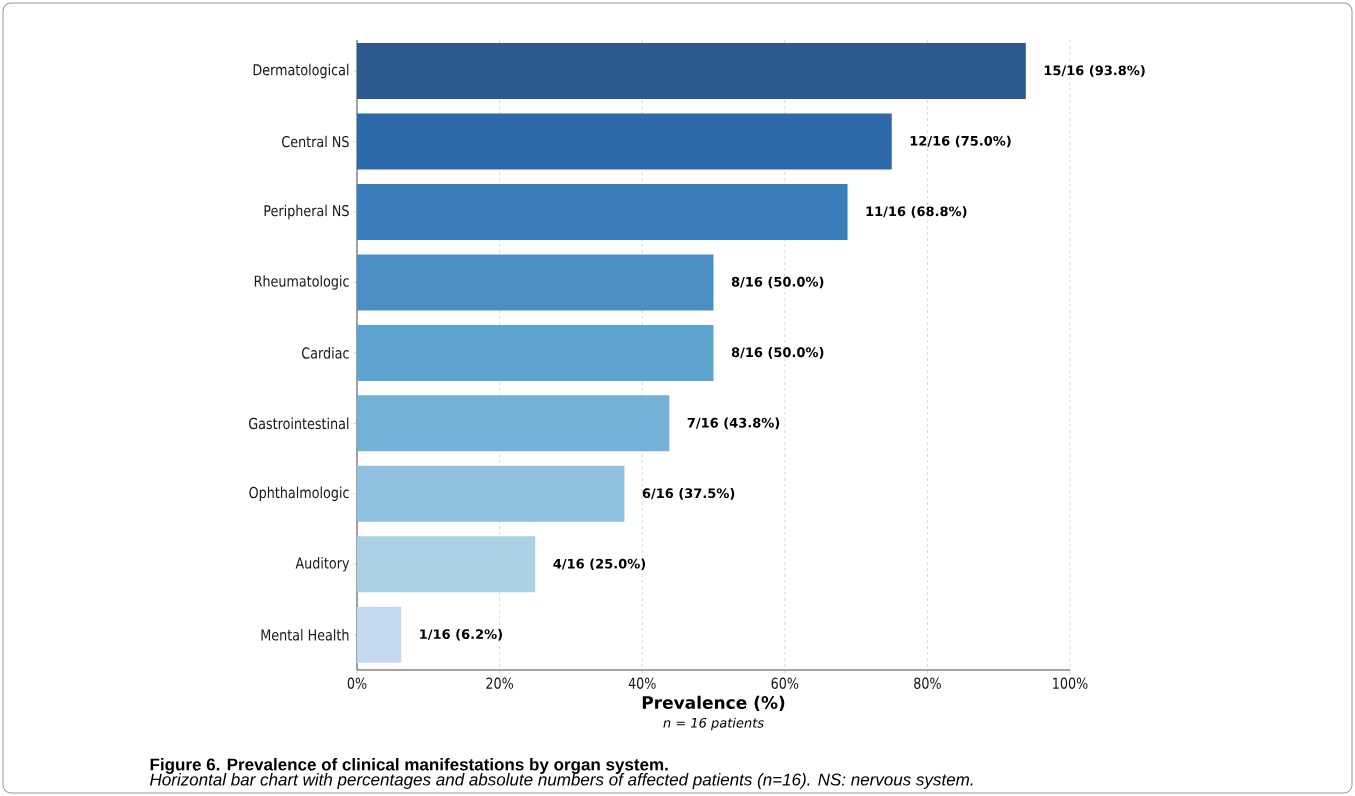  Describe the element at coordinates (305, 634) in the screenshot. I see `y-tick-label: Mental Health` at that location.